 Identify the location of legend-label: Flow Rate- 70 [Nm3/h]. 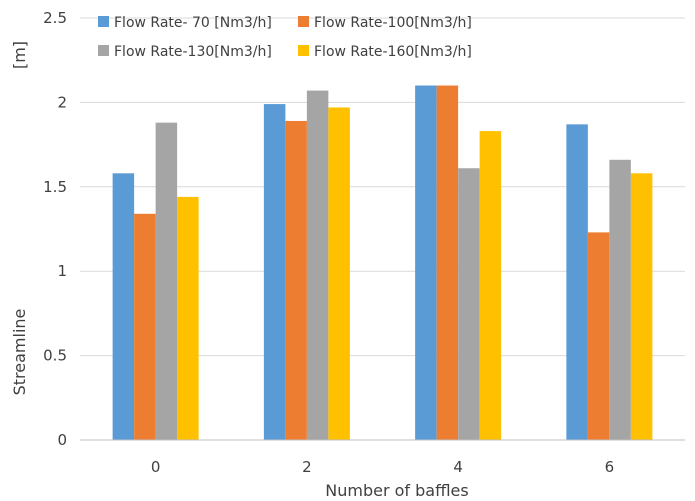
(193, 23).